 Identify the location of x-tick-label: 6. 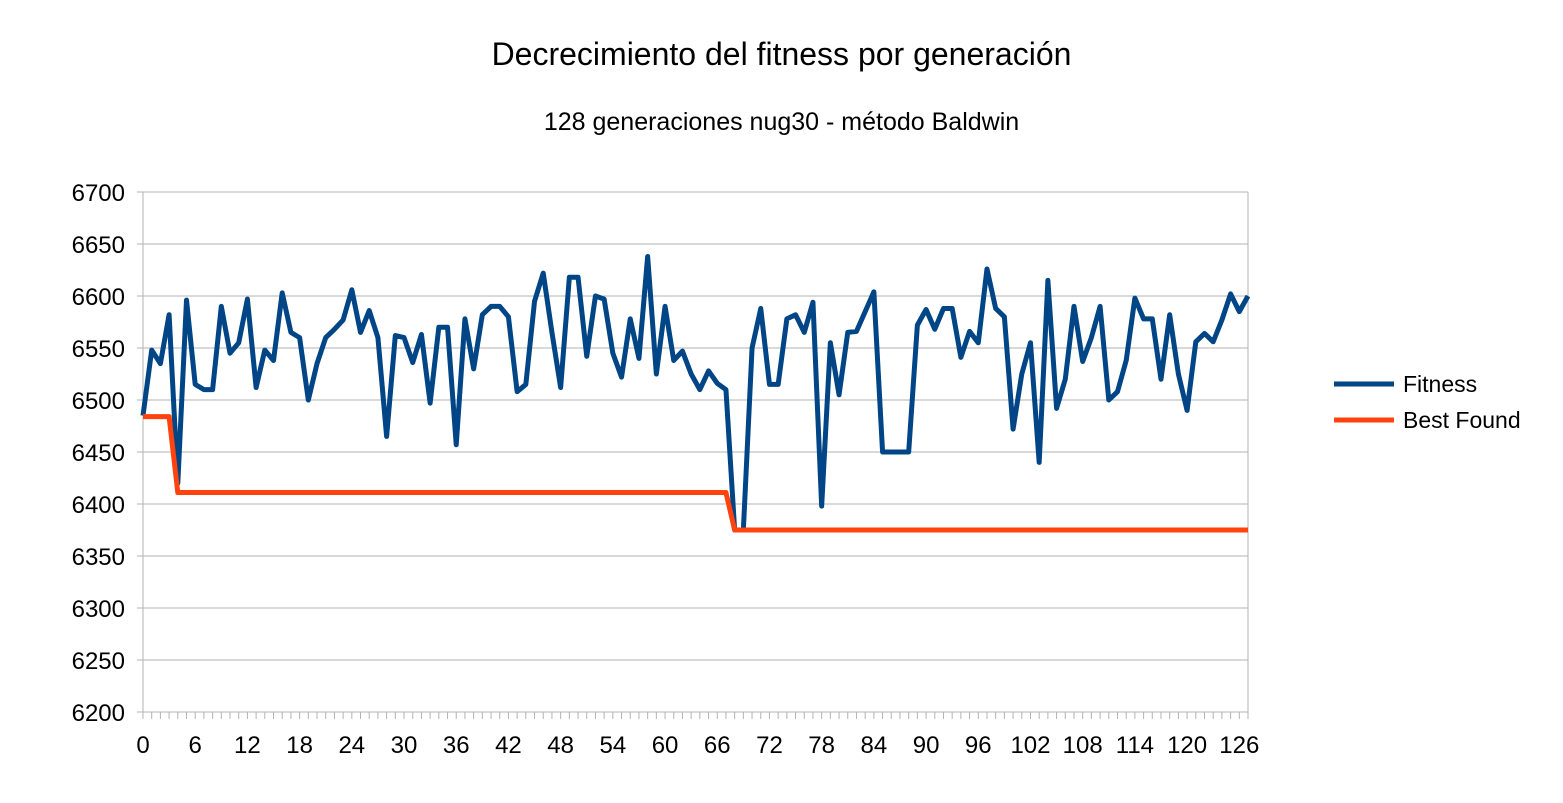
(195, 745).